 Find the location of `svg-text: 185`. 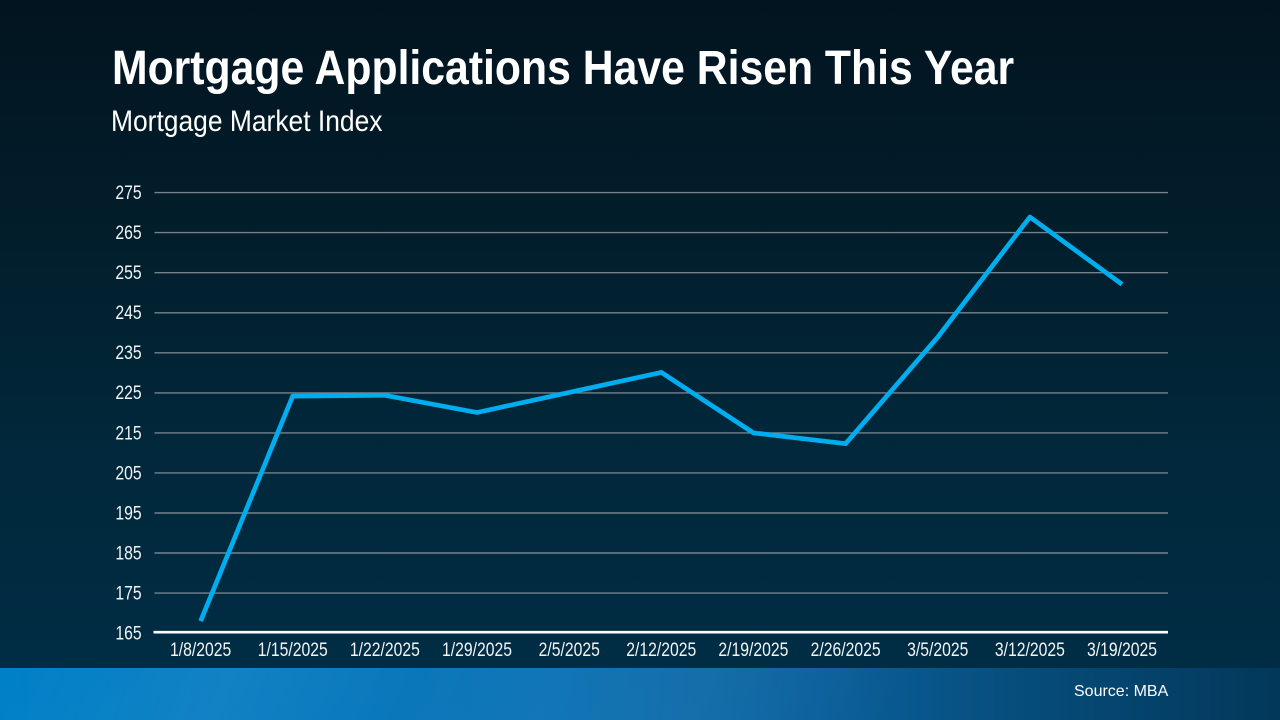

svg-text: 185 is located at coordinates (128, 553).